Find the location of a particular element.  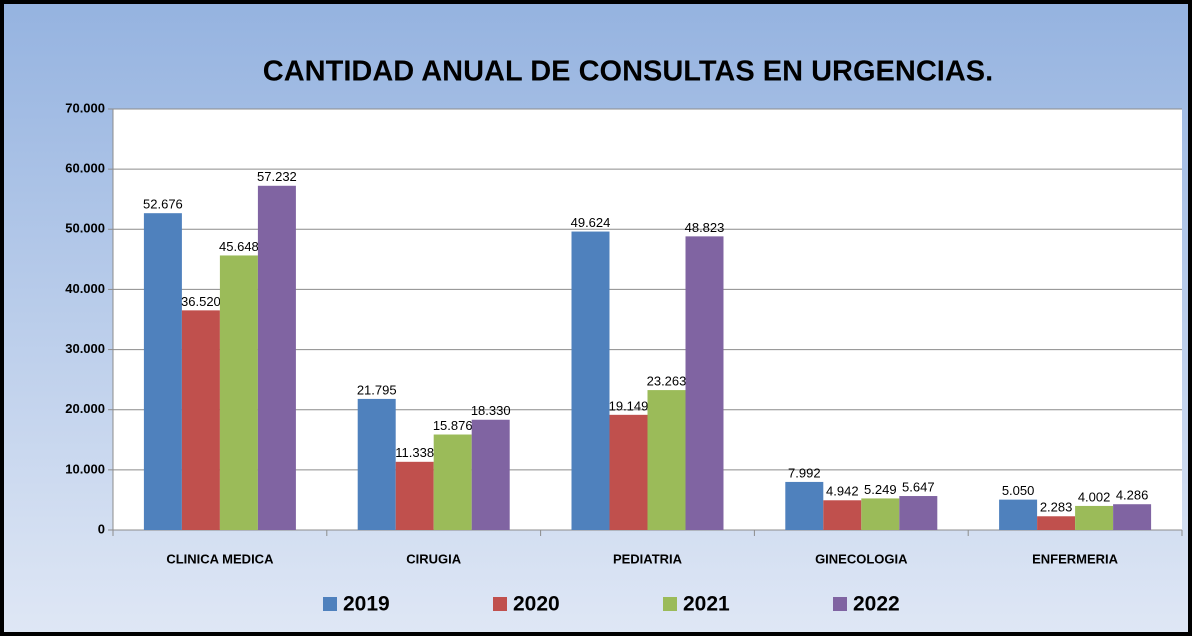

y-tick-label: 60.000 is located at coordinates (85, 168).